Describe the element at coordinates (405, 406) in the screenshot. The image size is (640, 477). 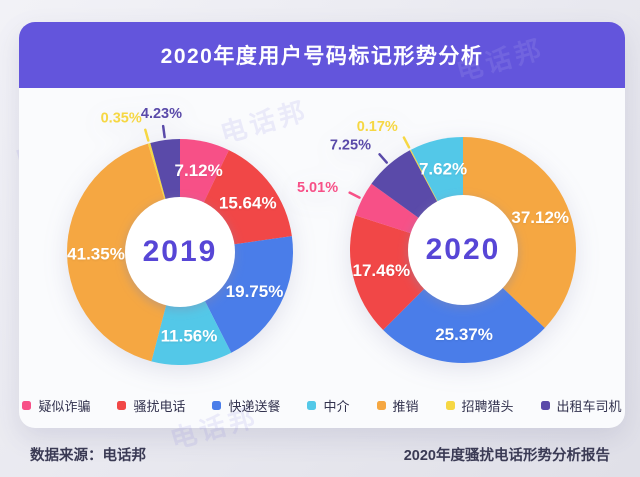
I see `legend-label: 推销` at that location.